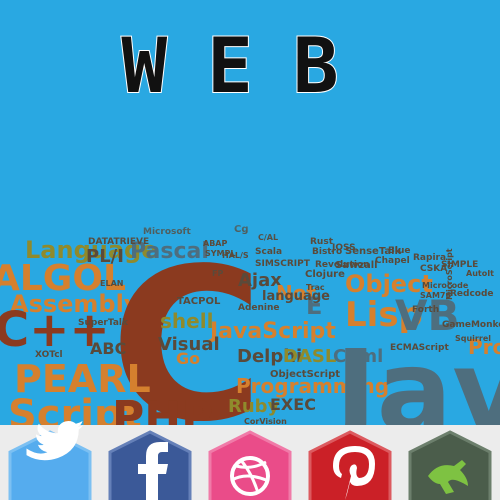  Describe the element at coordinates (473, 338) in the screenshot. I see `cloud-word: Squirrel` at that location.